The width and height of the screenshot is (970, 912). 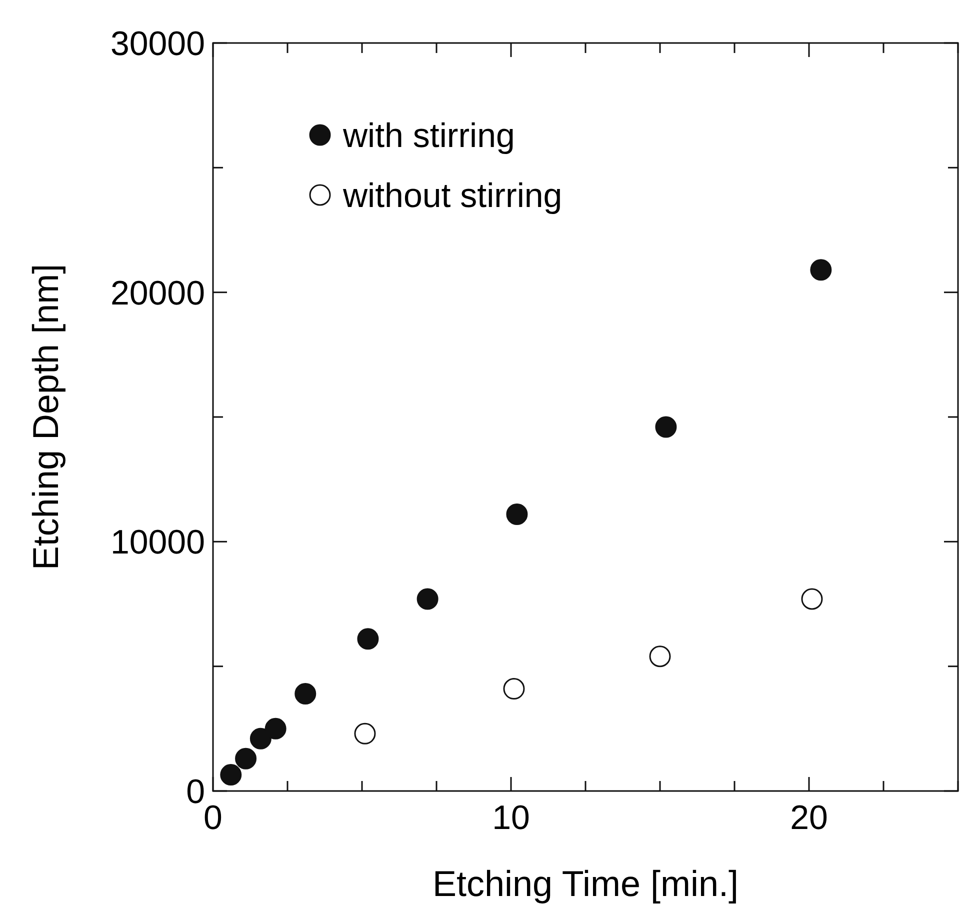 I want to click on y-tick-label: 0, so click(x=195, y=792).